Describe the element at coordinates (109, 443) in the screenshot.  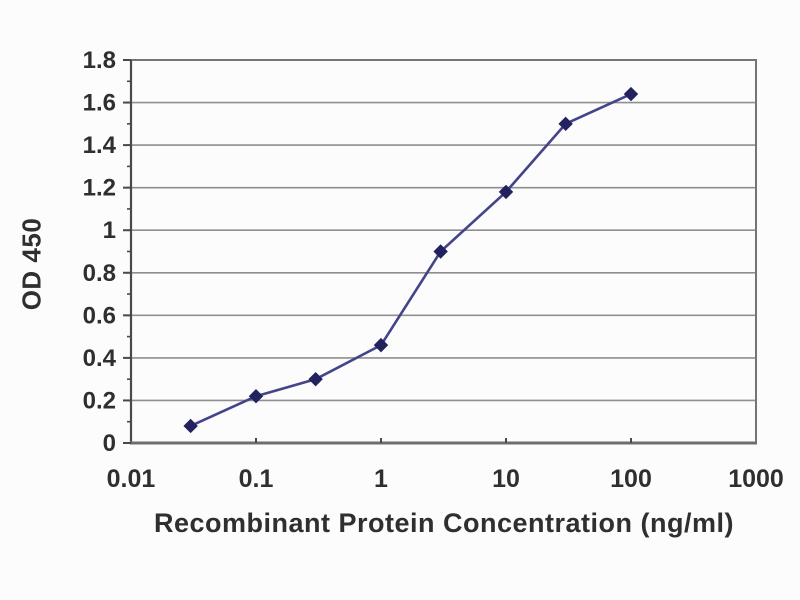
I see `y-tick-label: 0` at that location.